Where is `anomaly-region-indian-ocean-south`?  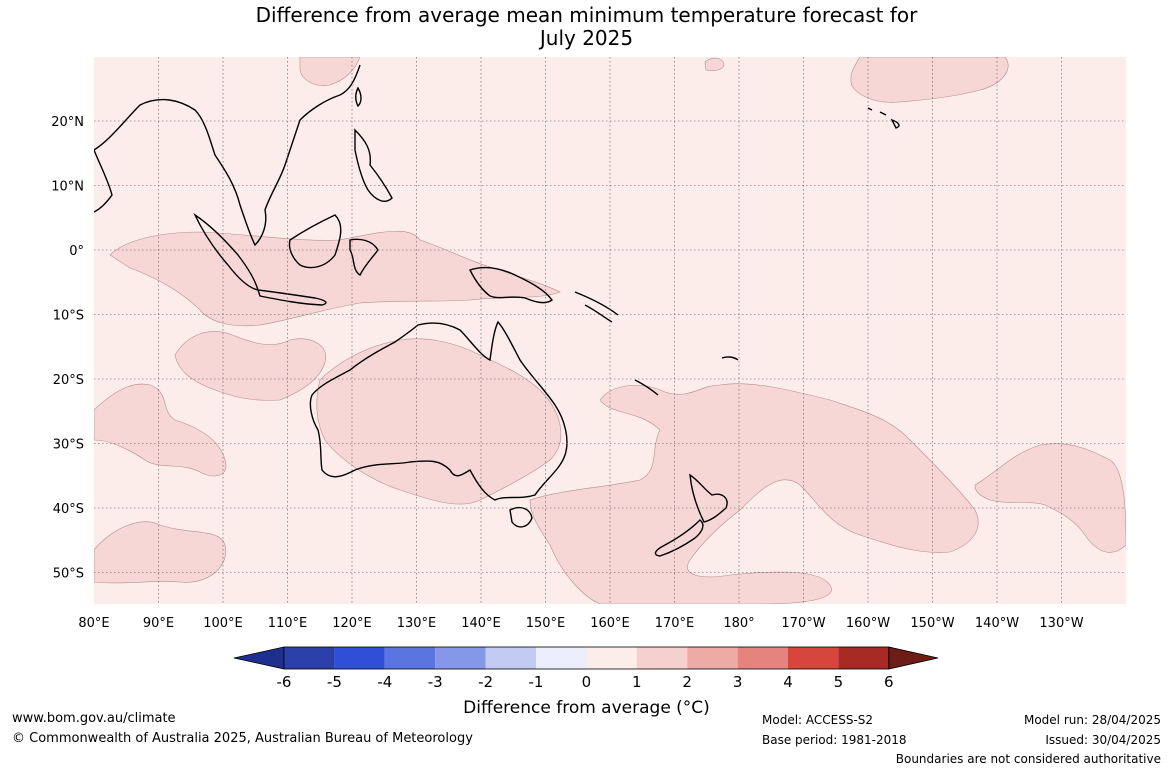
anomaly-region-indian-ocean-south is located at coordinates (160, 430).